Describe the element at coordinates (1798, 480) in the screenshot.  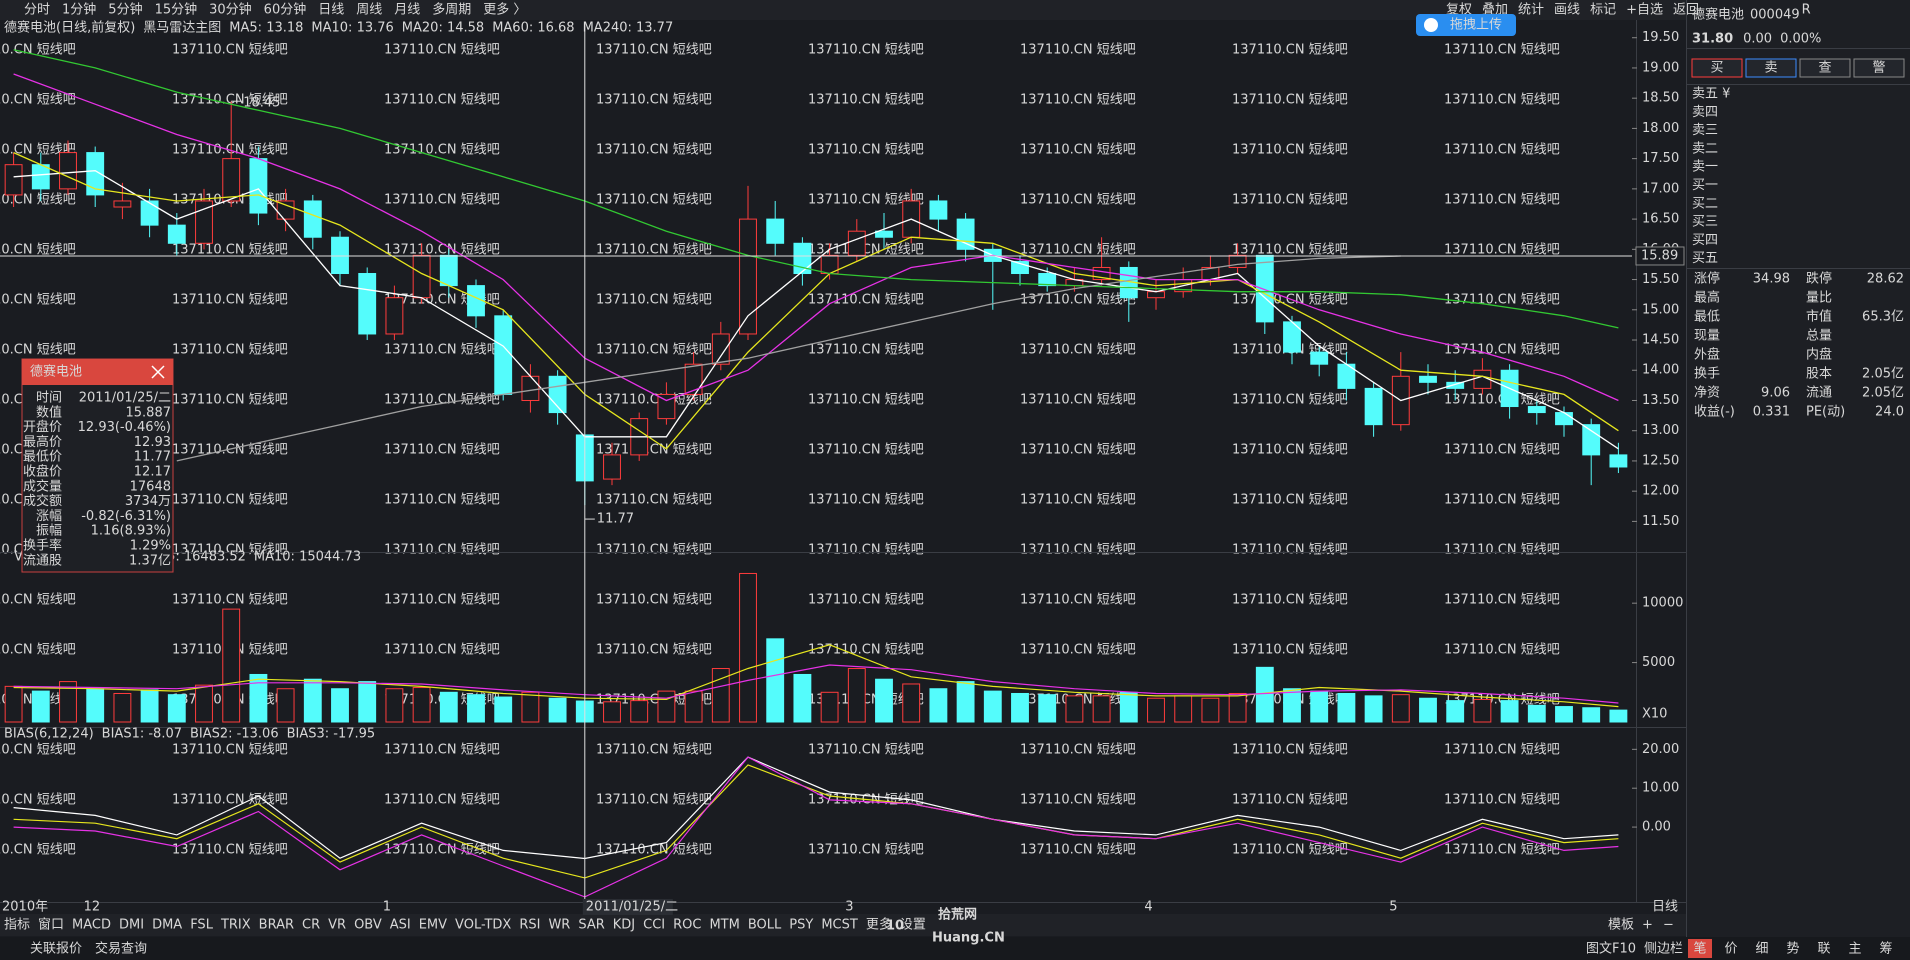
I see `quote-panel` at that location.